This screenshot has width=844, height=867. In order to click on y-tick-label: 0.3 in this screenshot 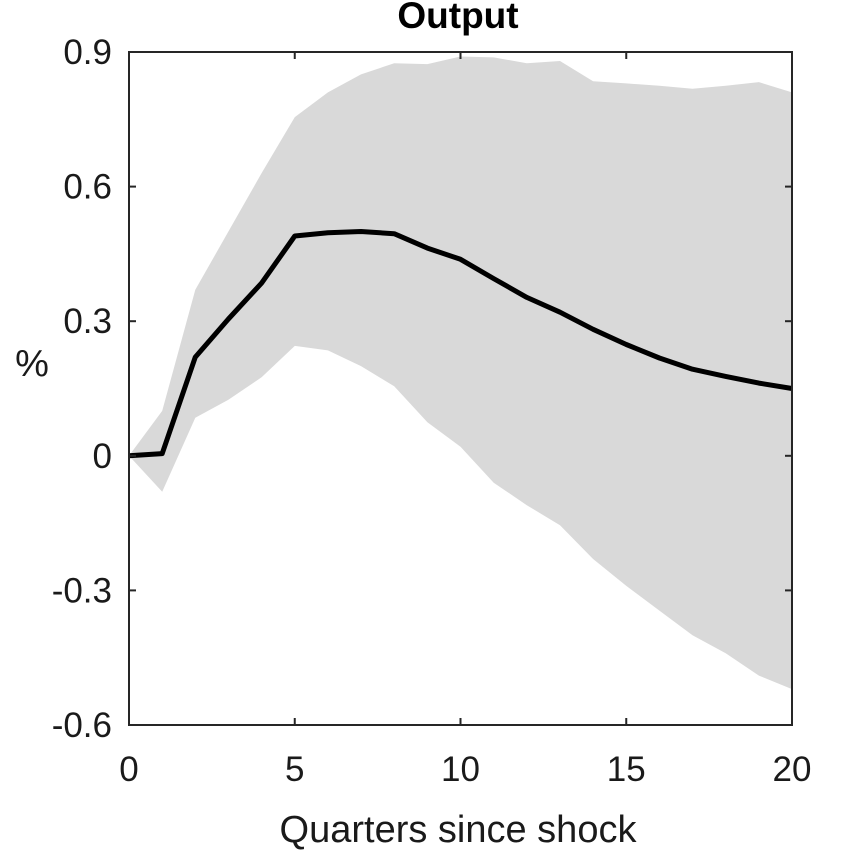, I will do `click(87, 321)`.